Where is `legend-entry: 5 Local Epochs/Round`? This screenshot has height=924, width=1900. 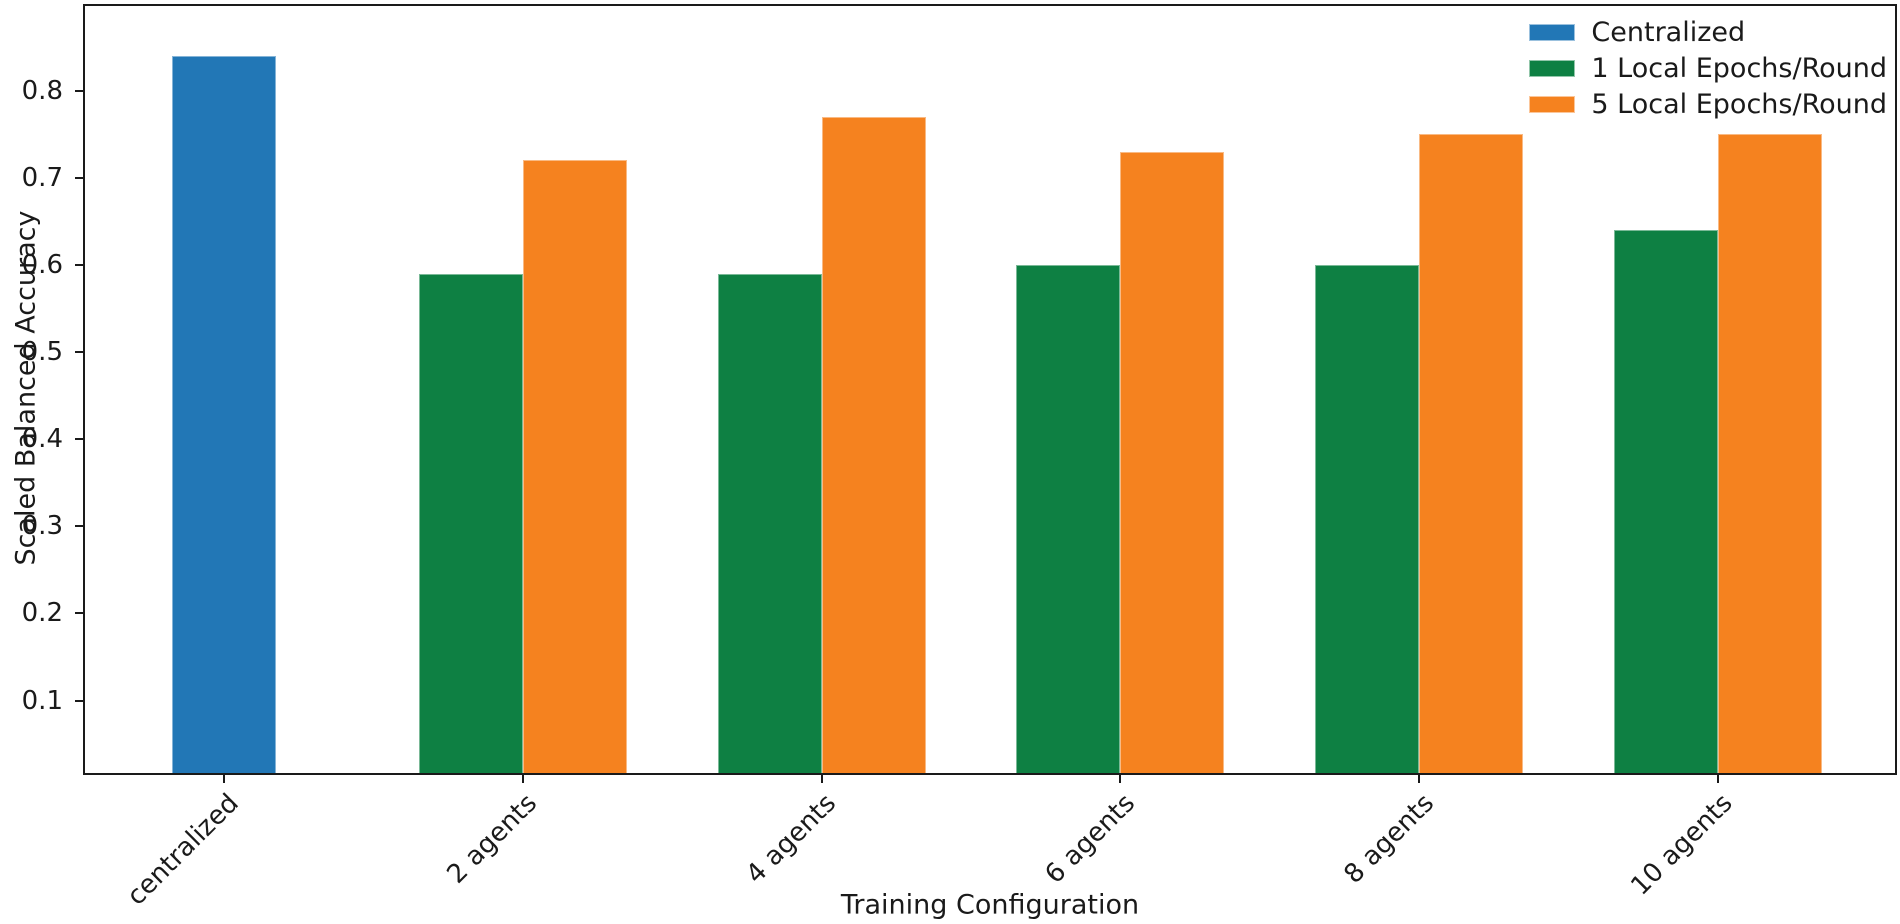
legend-entry: 5 Local Epochs/Round is located at coordinates (1708, 104).